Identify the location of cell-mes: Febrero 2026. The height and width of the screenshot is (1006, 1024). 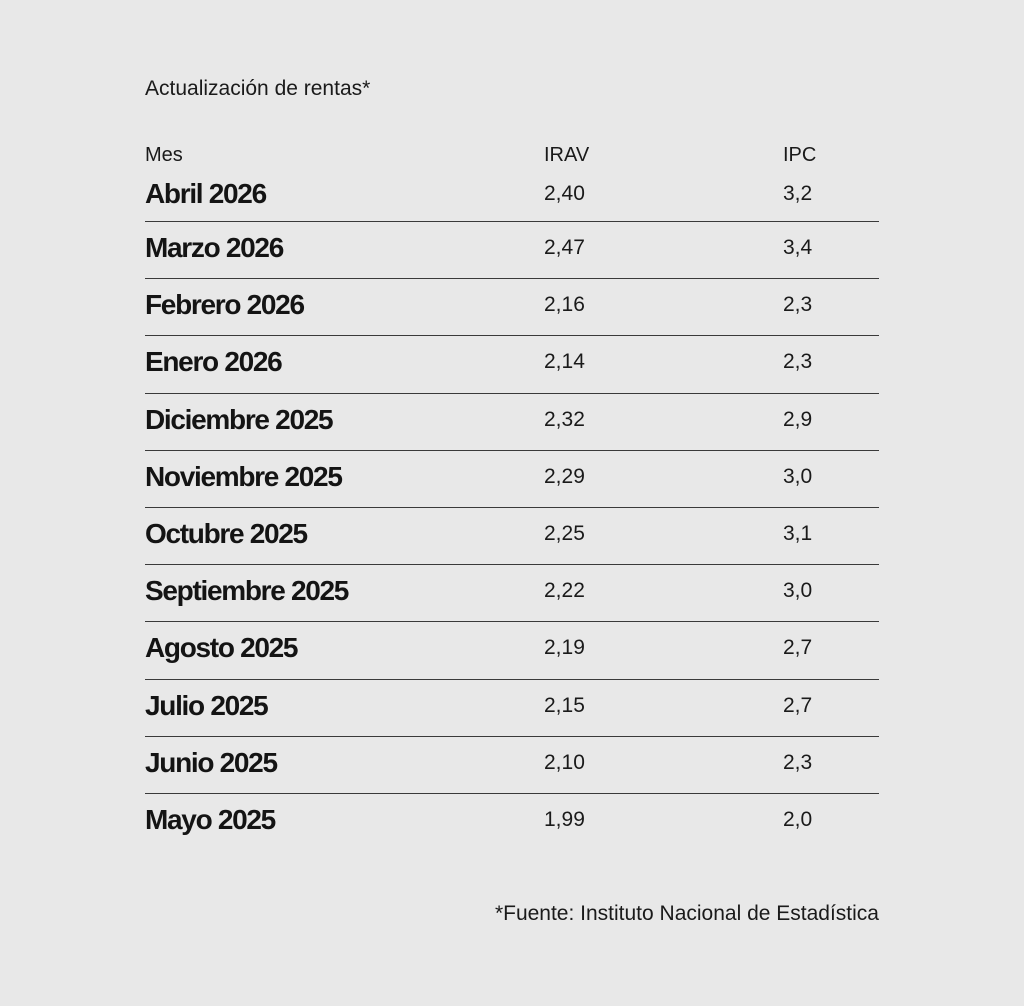
(225, 305).